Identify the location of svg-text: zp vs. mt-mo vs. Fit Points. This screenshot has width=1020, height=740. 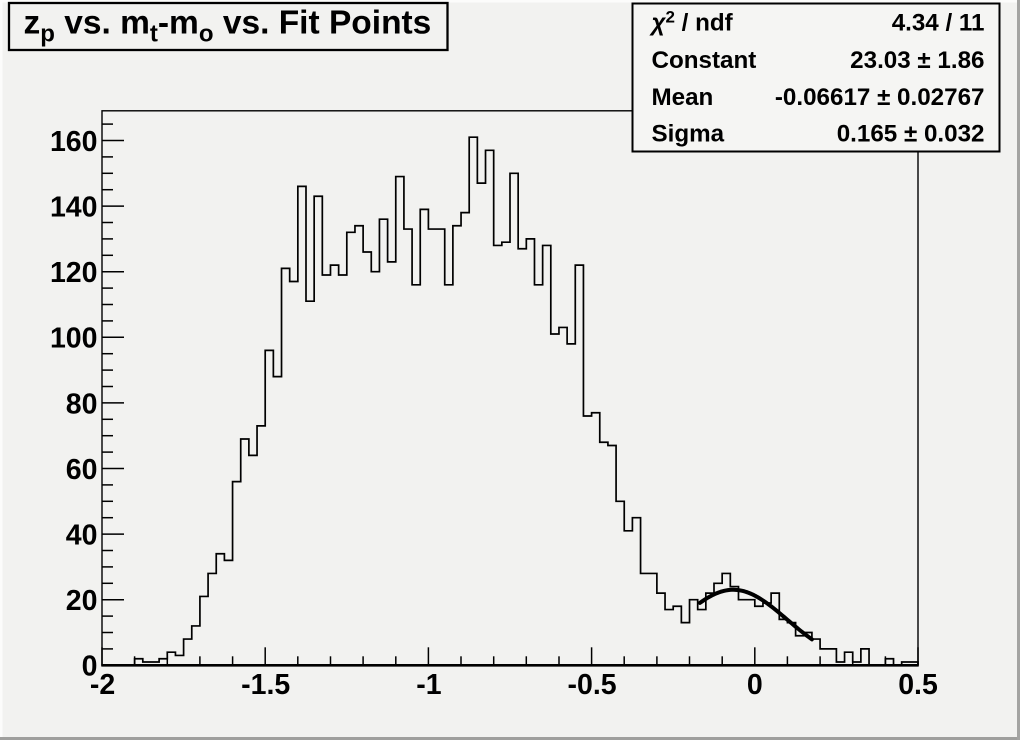
(228, 26).